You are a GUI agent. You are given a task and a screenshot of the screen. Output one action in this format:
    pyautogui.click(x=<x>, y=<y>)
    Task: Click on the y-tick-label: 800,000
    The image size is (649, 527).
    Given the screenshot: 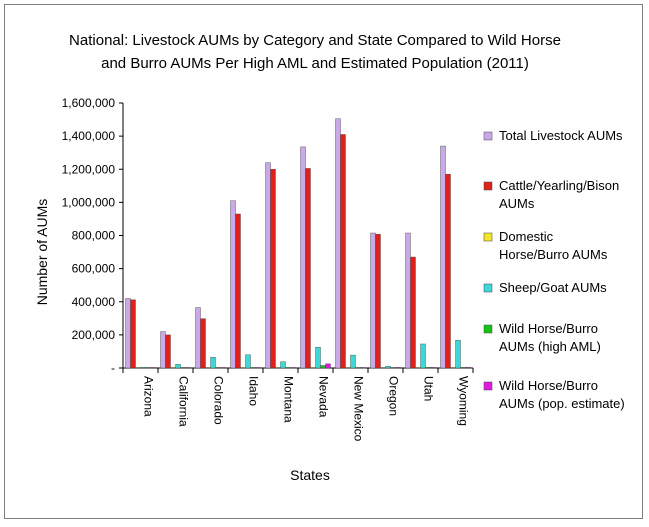 What is the action you would take?
    pyautogui.click(x=94, y=236)
    